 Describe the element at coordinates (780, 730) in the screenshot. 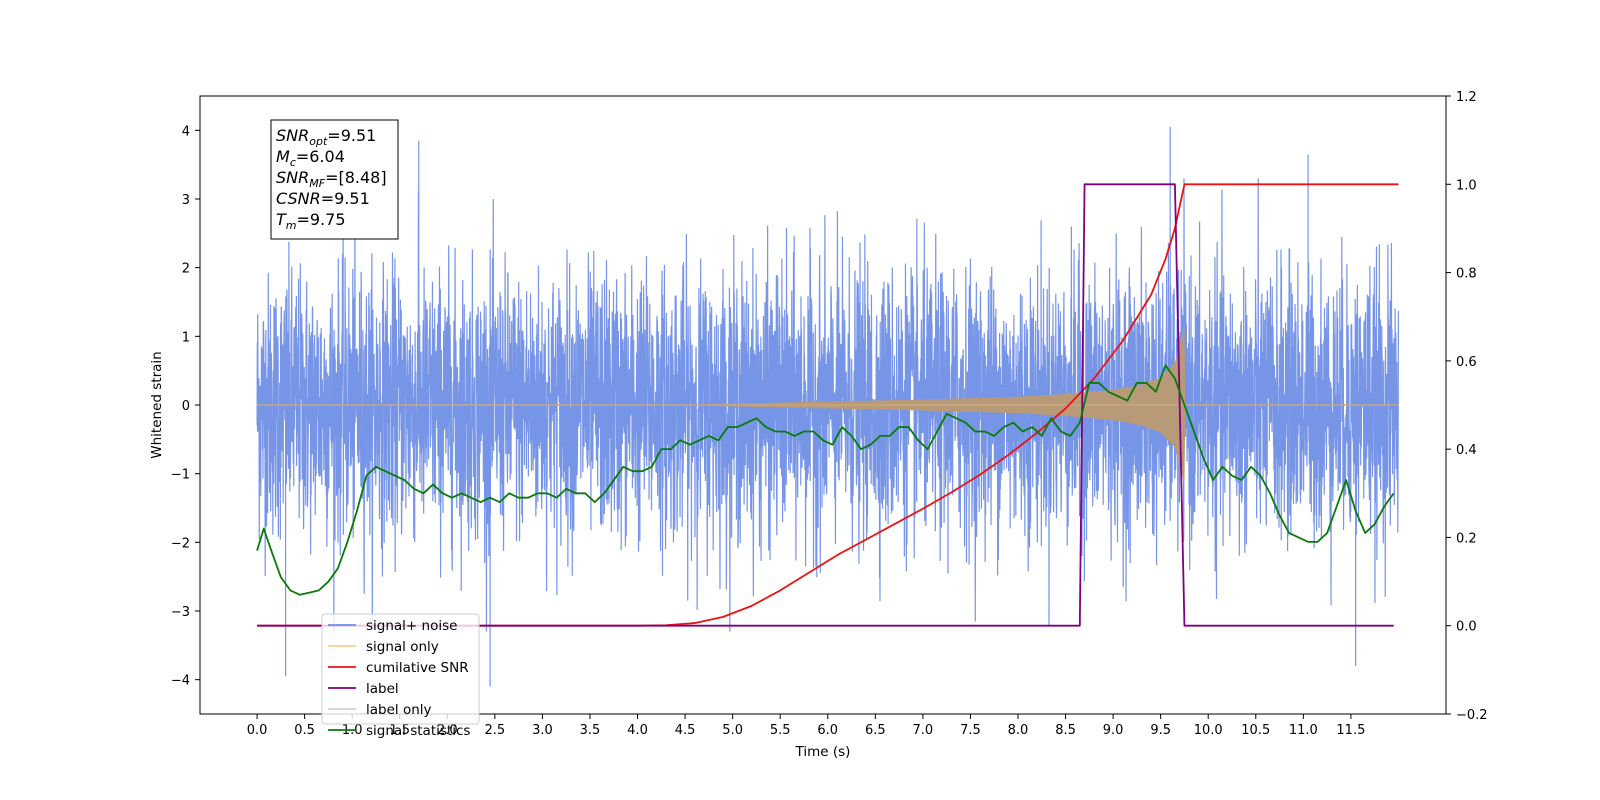

I see `x-tick-label: 5.5` at that location.